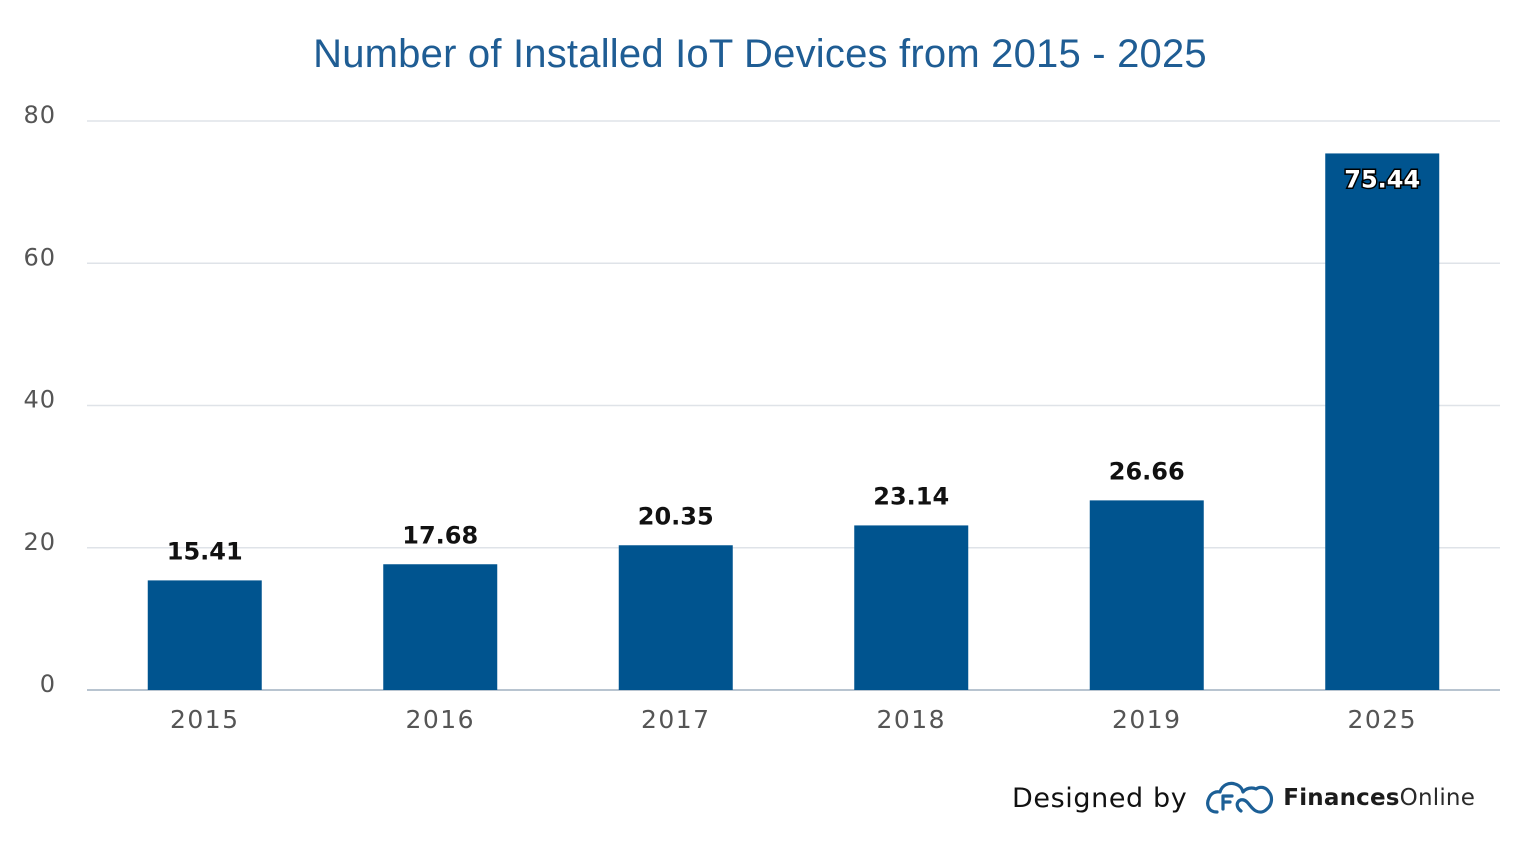 Image resolution: width=1520 pixels, height=850 pixels. I want to click on y-tick-label: 60, so click(39, 257).